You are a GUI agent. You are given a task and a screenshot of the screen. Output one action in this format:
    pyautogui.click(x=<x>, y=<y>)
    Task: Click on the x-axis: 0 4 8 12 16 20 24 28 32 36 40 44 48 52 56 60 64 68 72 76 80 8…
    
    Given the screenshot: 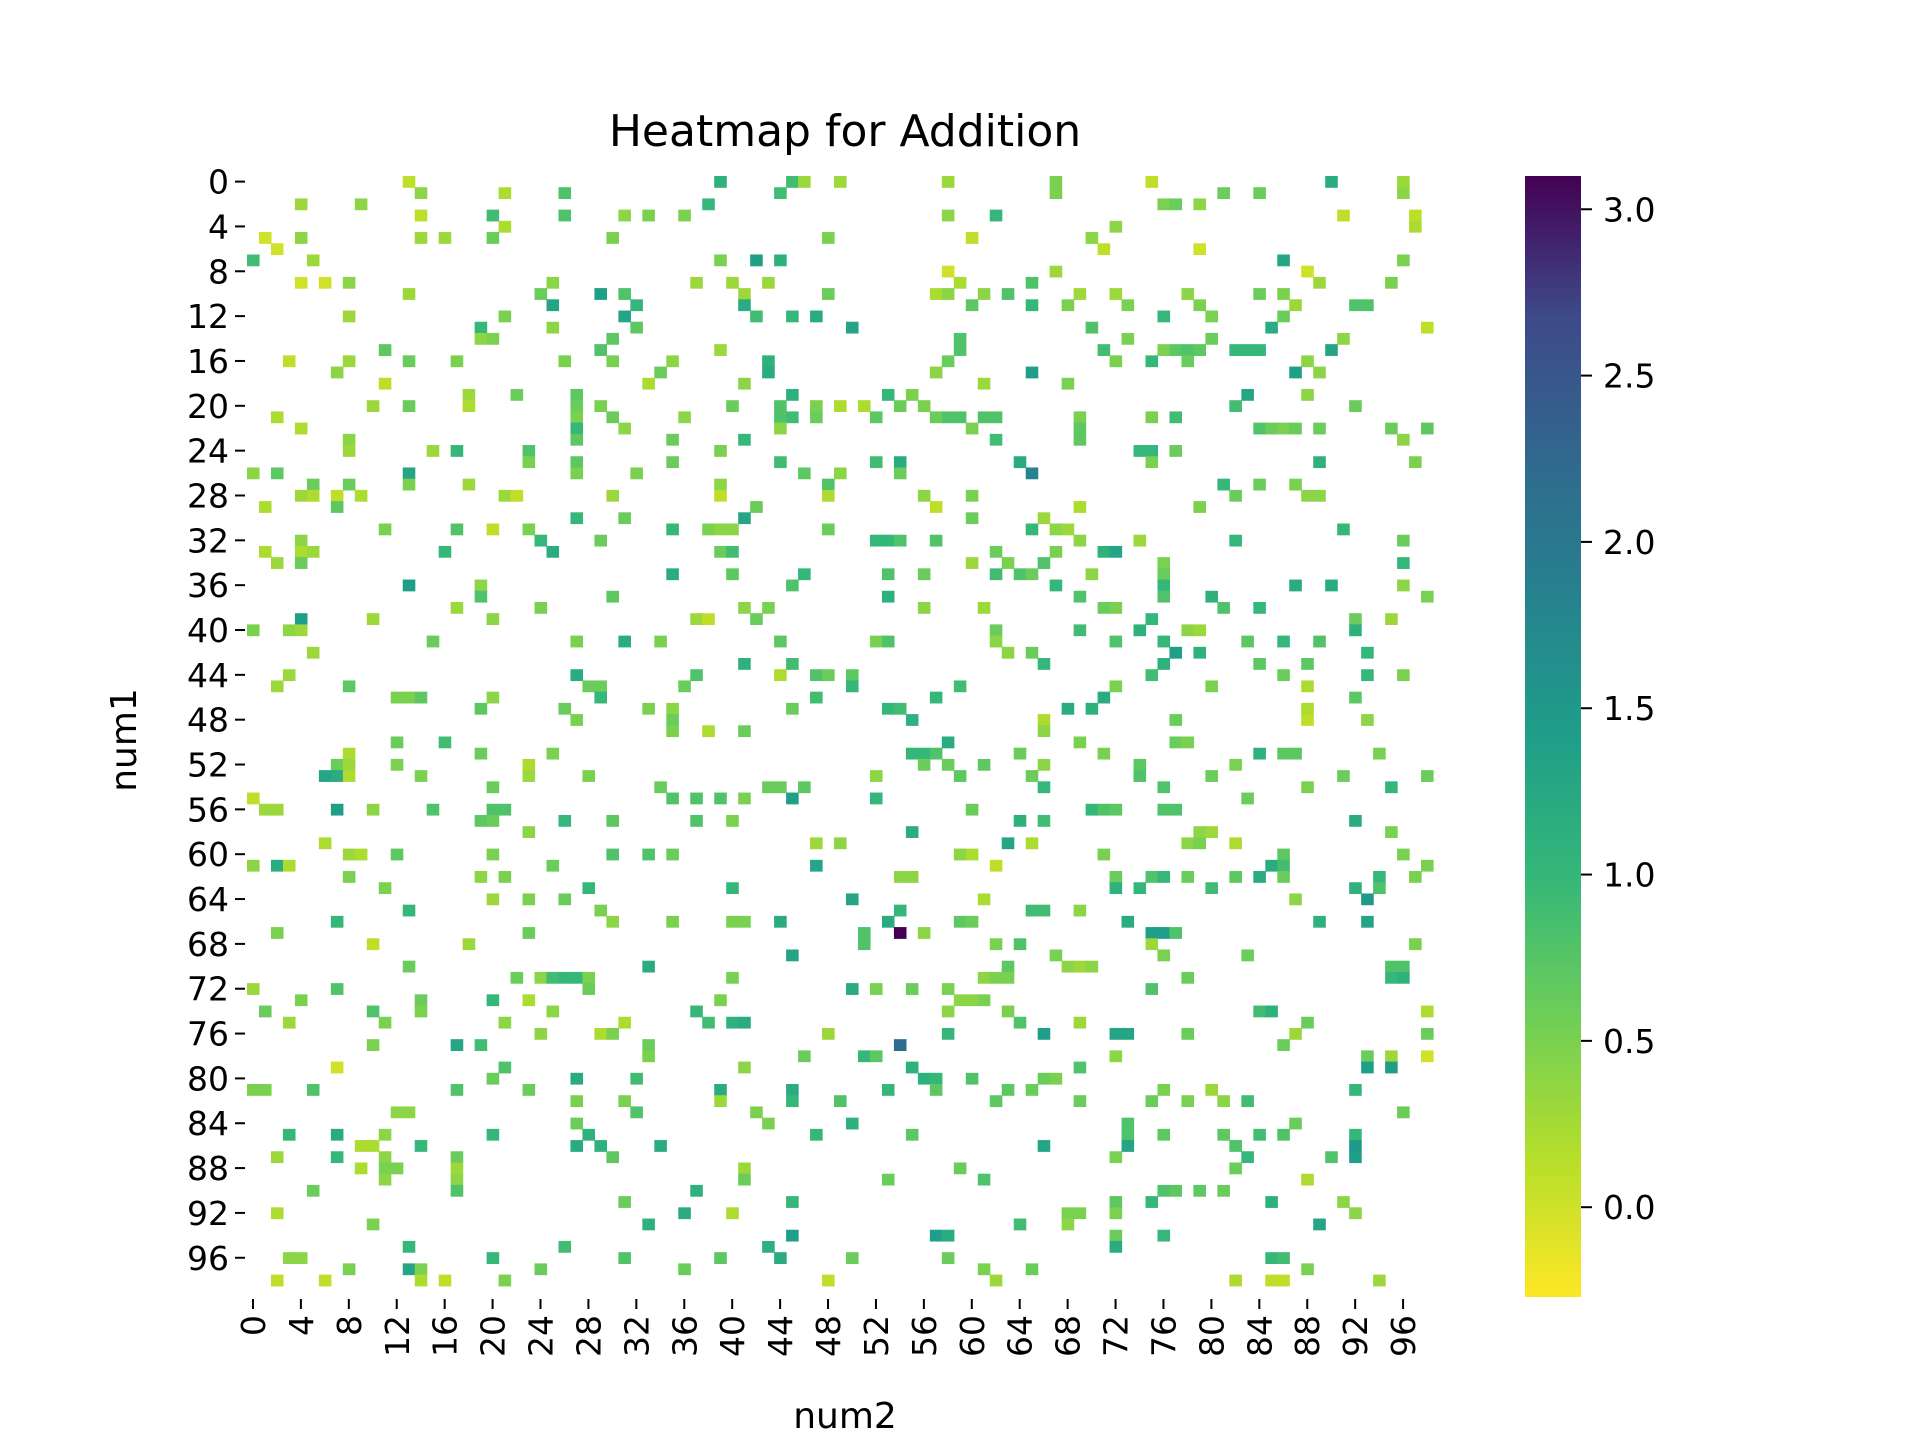 What is the action you would take?
    pyautogui.click(x=828, y=1328)
    